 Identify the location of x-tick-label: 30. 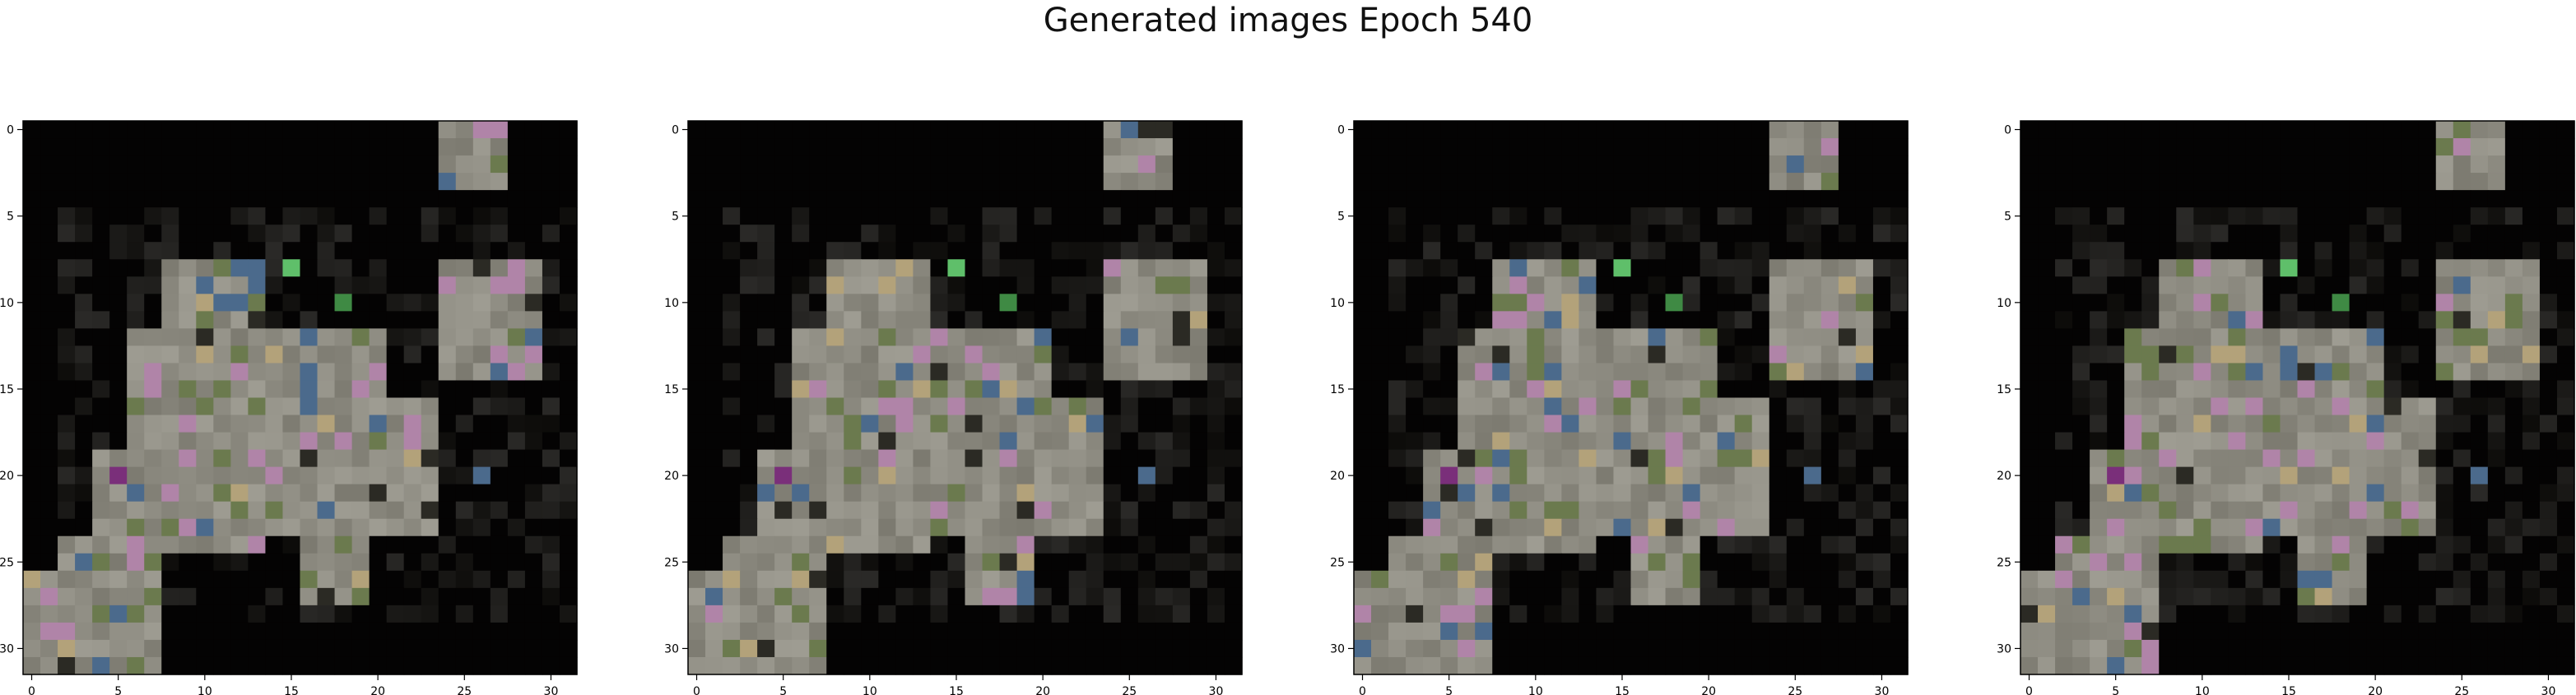
(551, 690).